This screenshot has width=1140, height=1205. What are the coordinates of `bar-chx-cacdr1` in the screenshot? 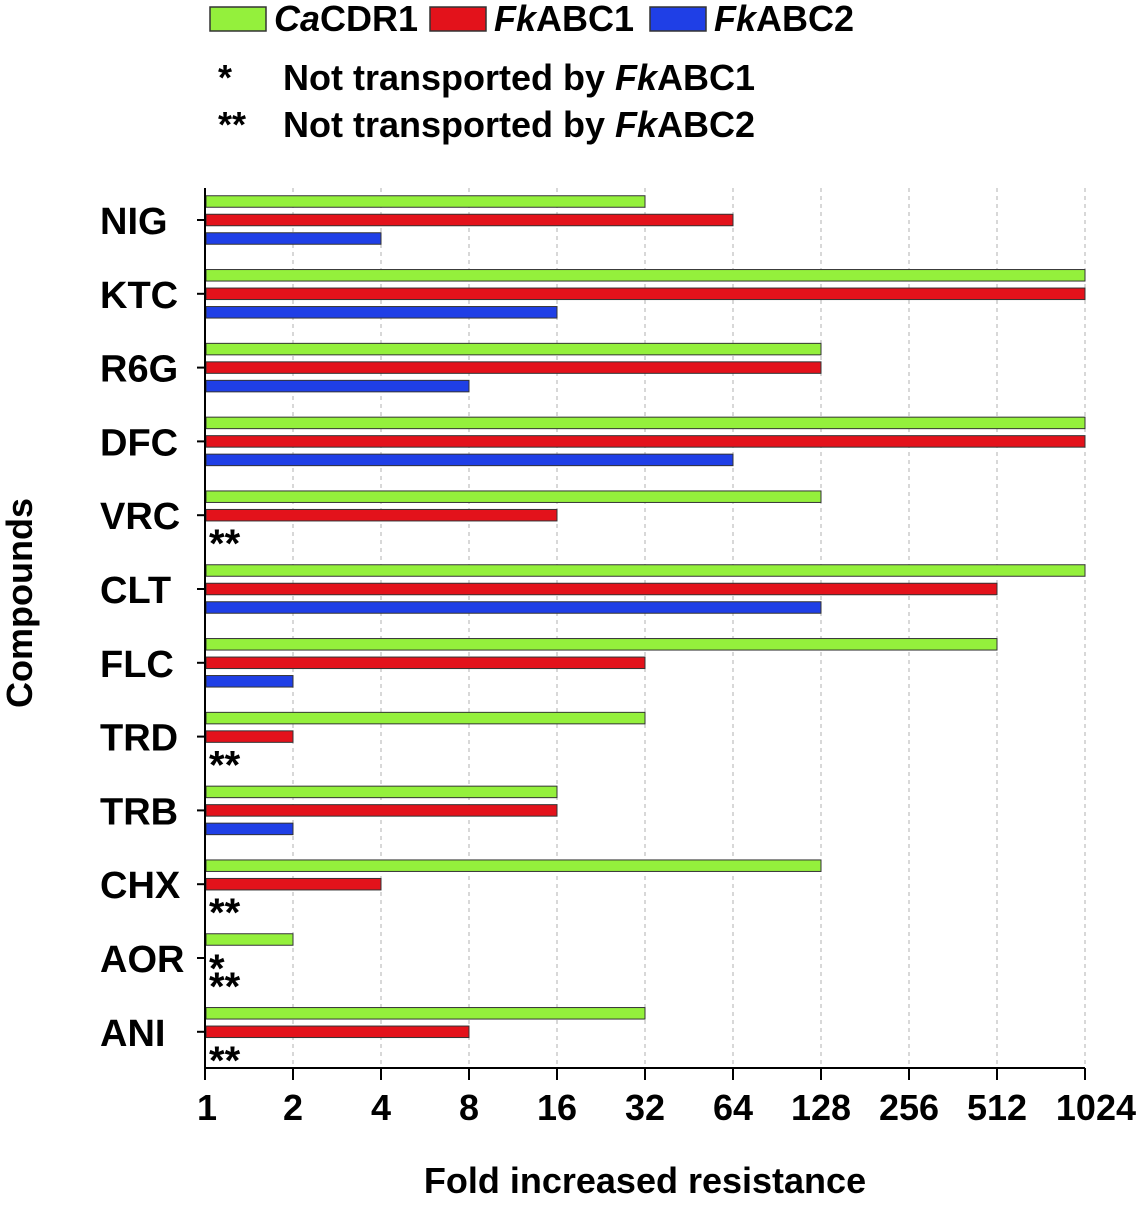 It's located at (513, 865).